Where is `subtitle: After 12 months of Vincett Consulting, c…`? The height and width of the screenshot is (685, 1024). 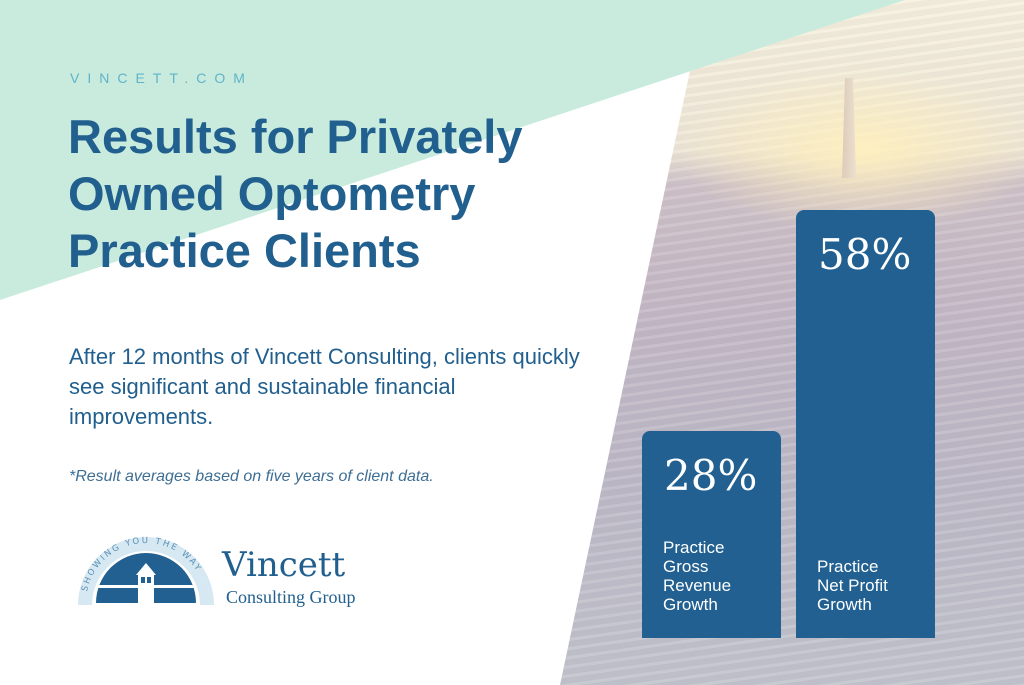 subtitle: After 12 months of Vincett Consulting, c… is located at coordinates (324, 386).